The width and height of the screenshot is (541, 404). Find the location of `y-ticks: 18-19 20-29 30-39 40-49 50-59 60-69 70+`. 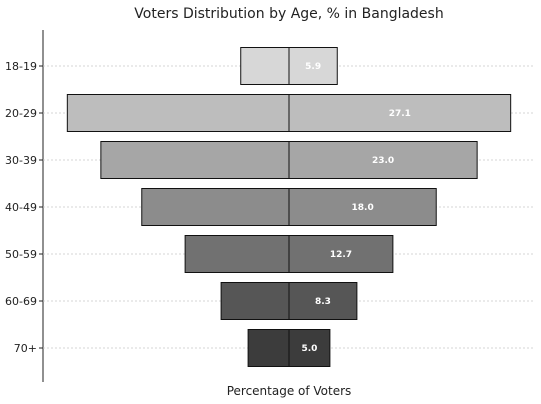

y-ticks: 18-19 20-29 30-39 40-49 50-59 60-69 70+ is located at coordinates (24, 207).